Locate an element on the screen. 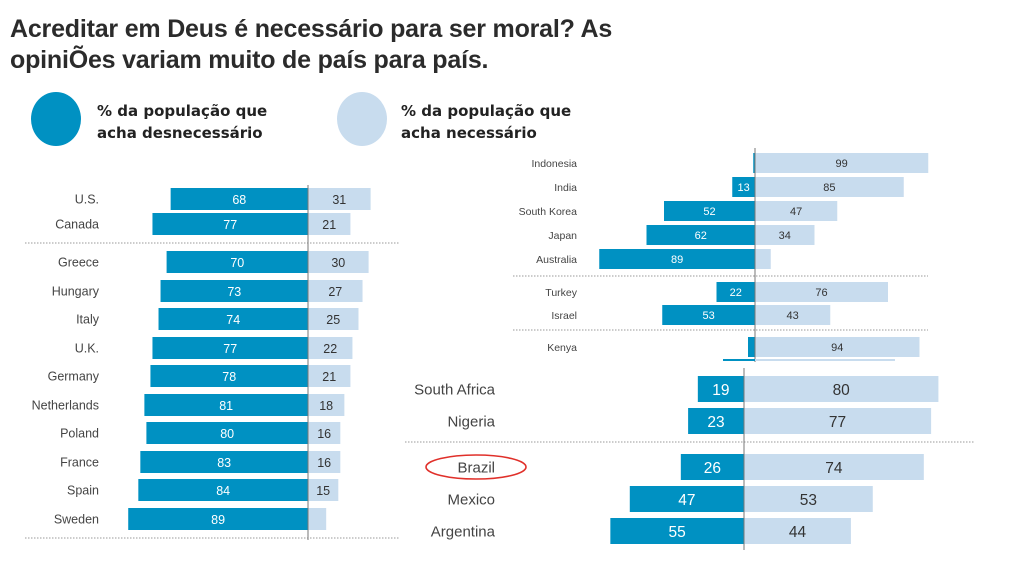 The image size is (1024, 576). value-label-unnecessary: 80 is located at coordinates (227, 434).